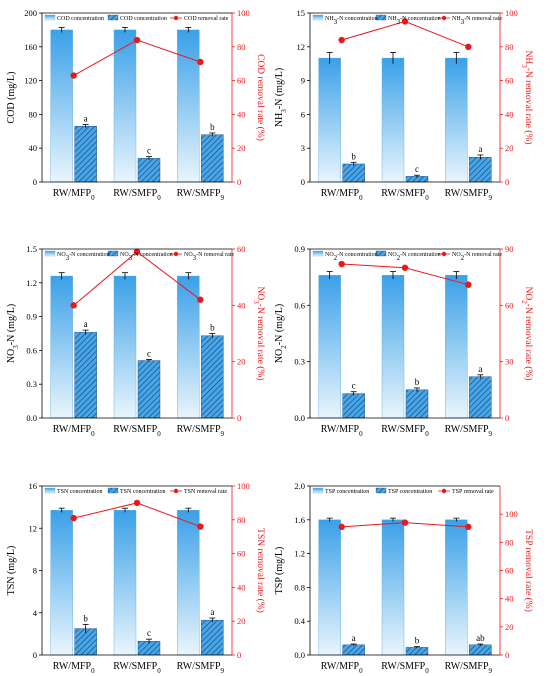  Describe the element at coordinates (146, 257) in the screenshot. I see `legend-label: NO3-N concentration` at that location.